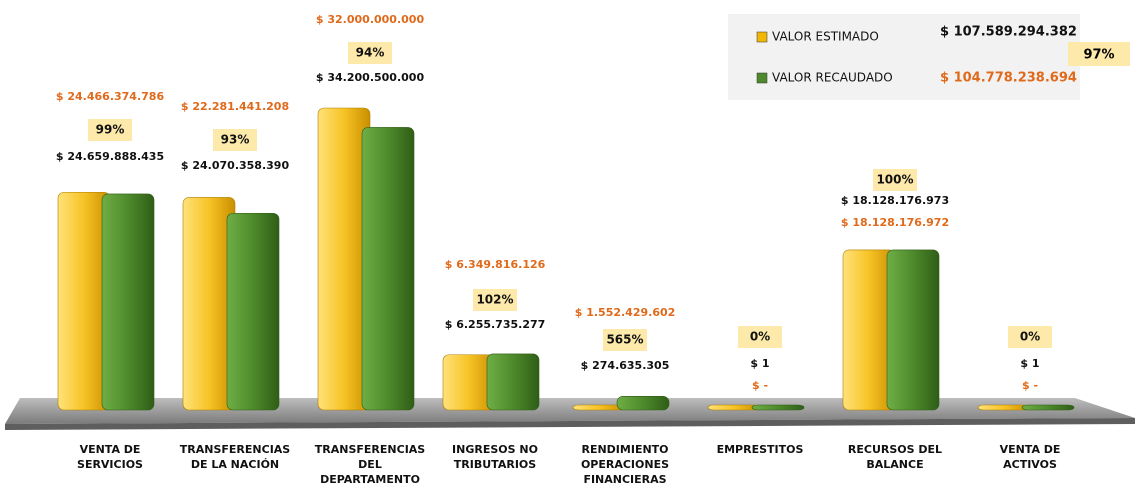 The image size is (1140, 498). I want to click on value-label: $ 32.000.000.000, so click(370, 19).